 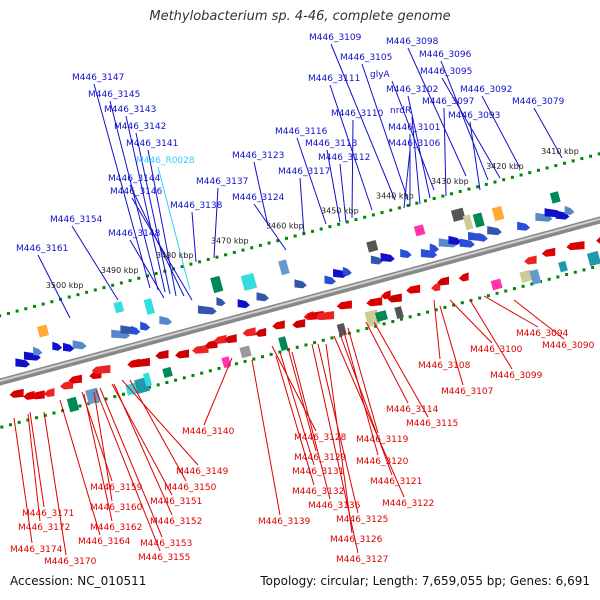 I want to click on scale-label: 3460 kbp, so click(x=285, y=225).